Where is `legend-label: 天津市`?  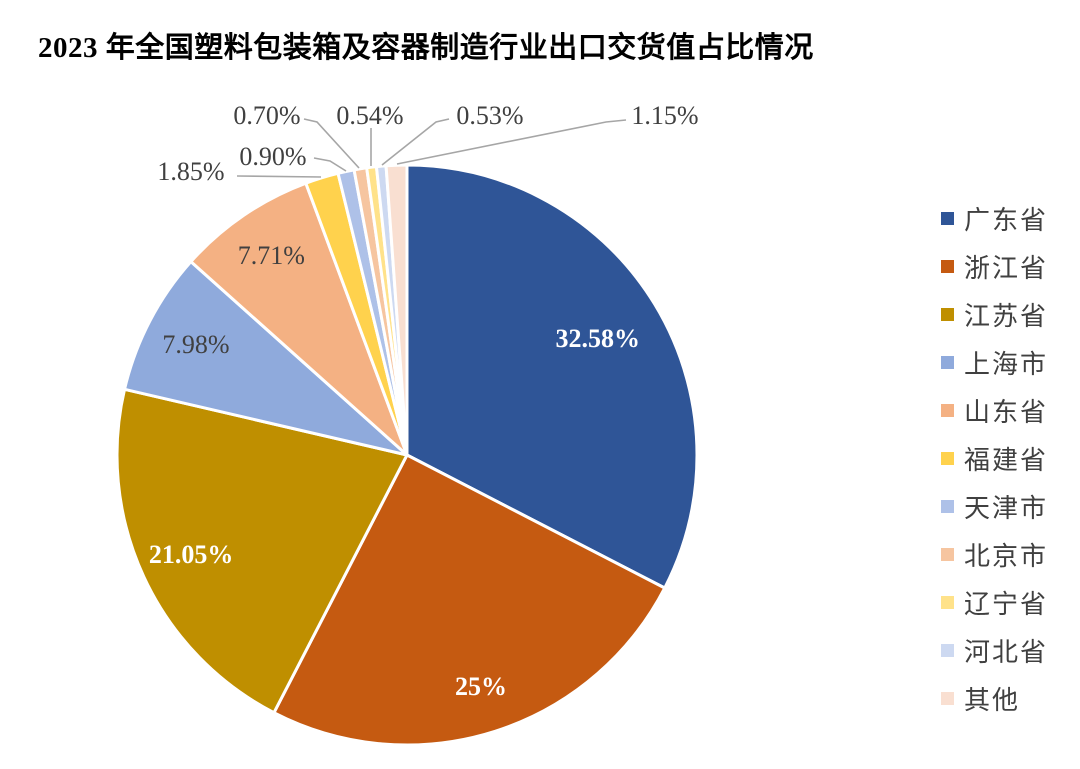 legend-label: 天津市 is located at coordinates (1006, 508).